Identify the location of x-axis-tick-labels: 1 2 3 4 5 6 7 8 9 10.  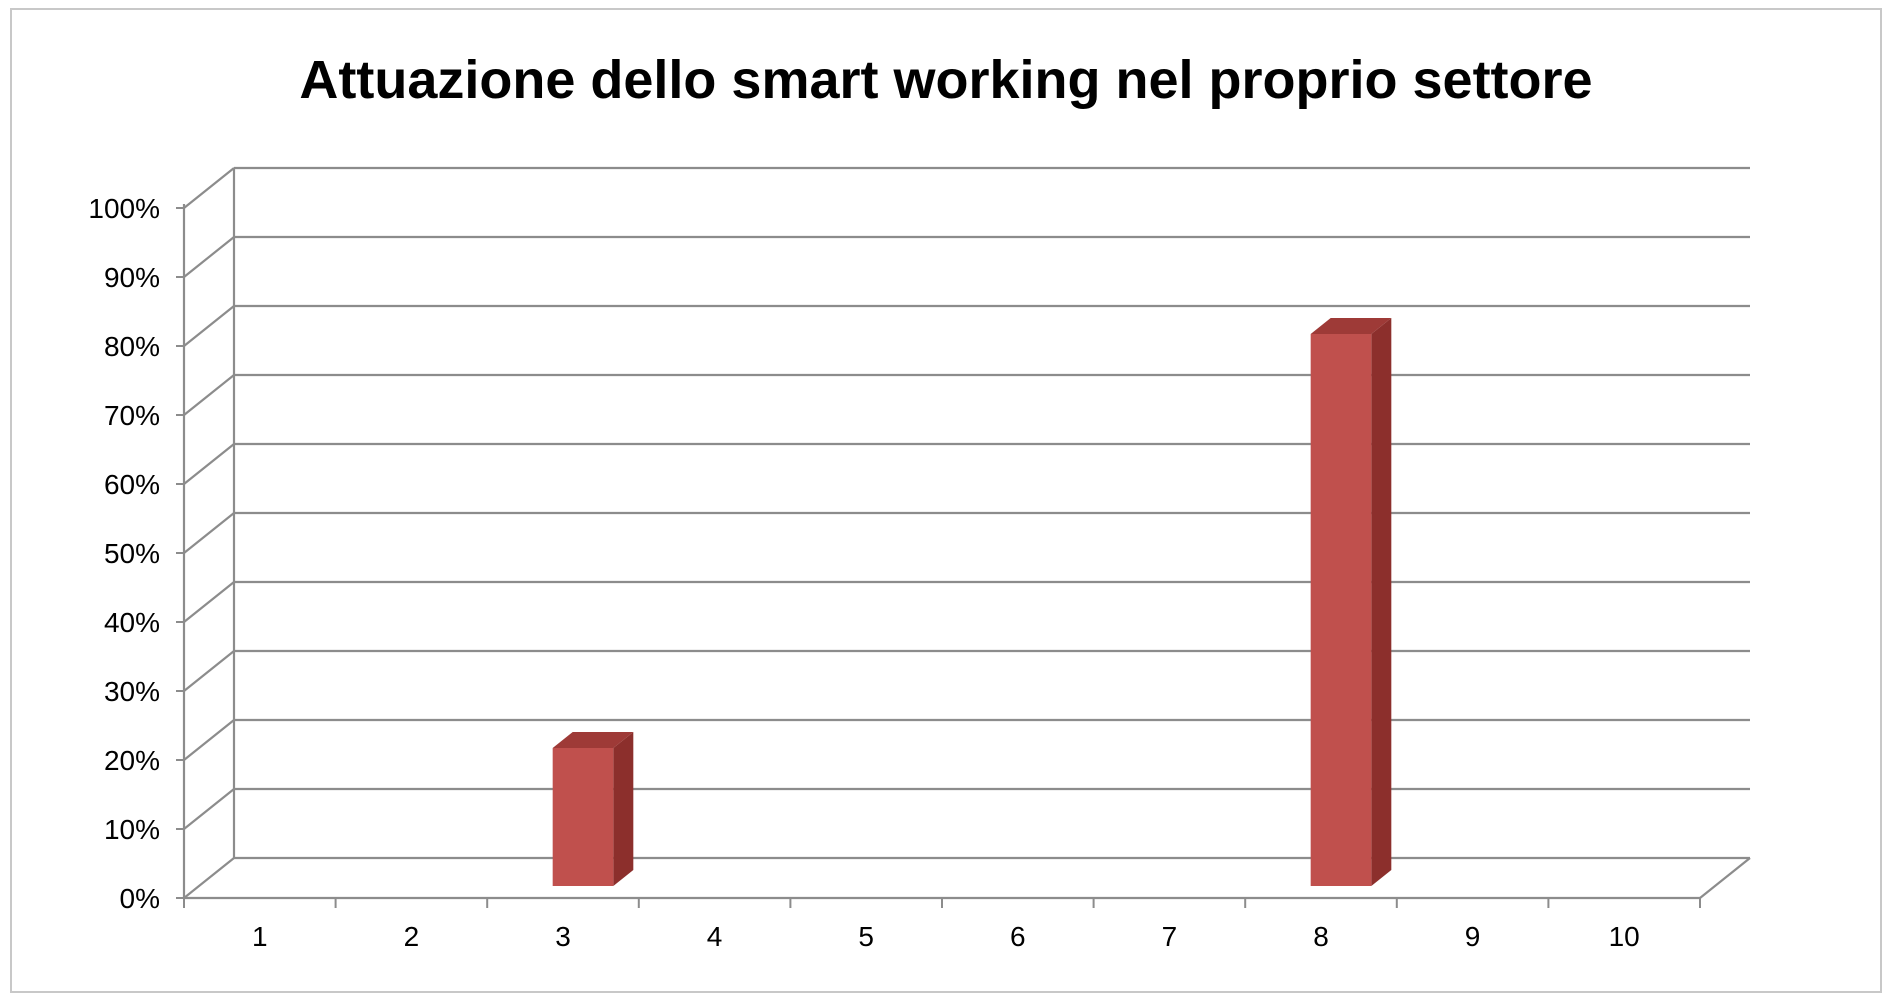
(946, 936).